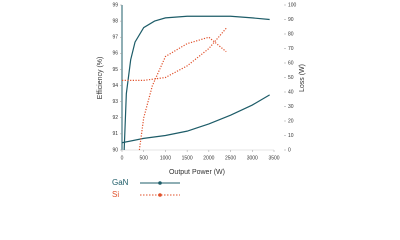 This screenshot has width=400, height=240. I want to click on x-axis-label: Output Power (W), so click(197, 172).